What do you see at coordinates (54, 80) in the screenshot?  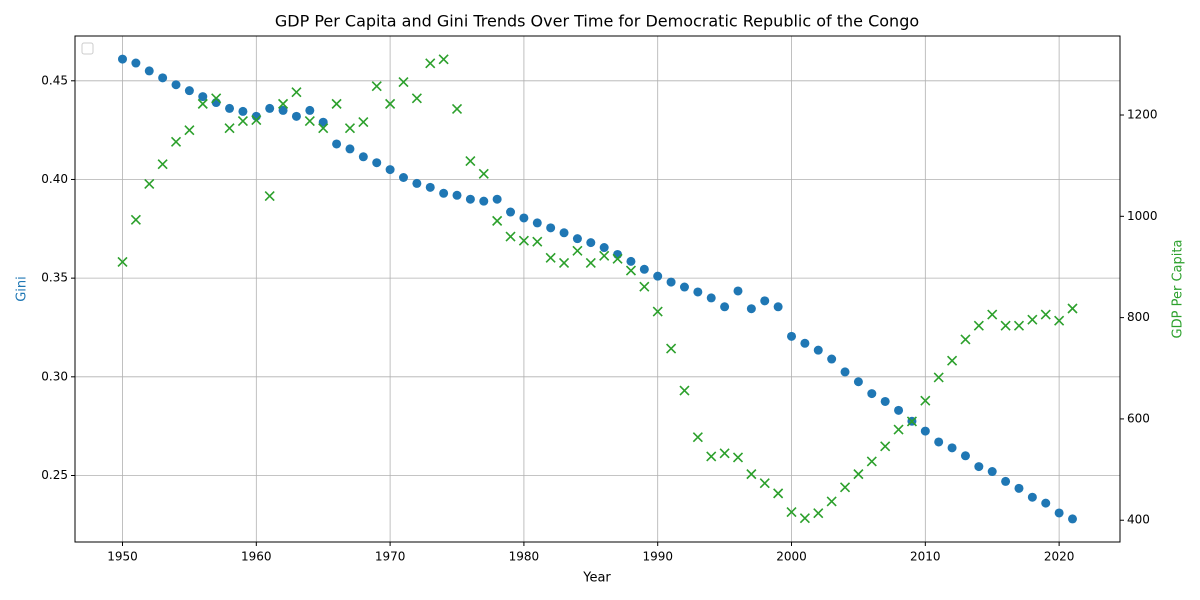 I see `y-tick-label: 0.45` at bounding box center [54, 80].